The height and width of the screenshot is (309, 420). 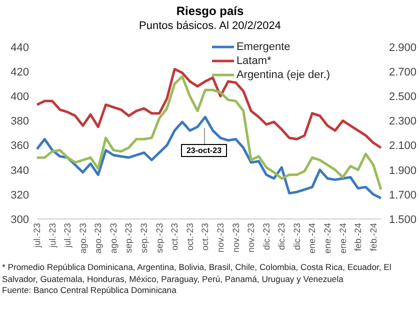 I want to click on y2-tick-label: 2.900, so click(x=403, y=48).